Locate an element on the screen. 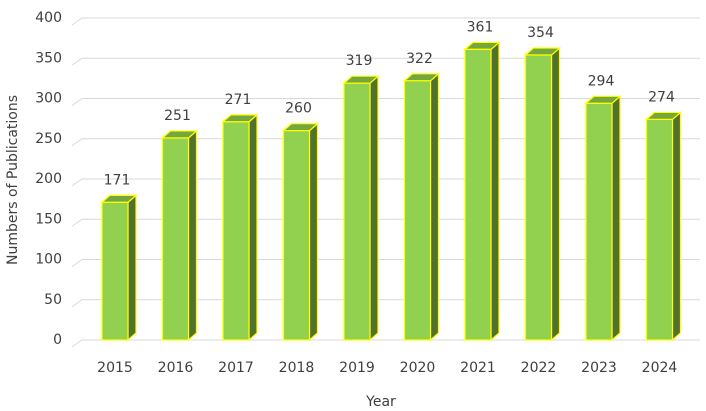  x-tick-label: 2017 is located at coordinates (236, 368).